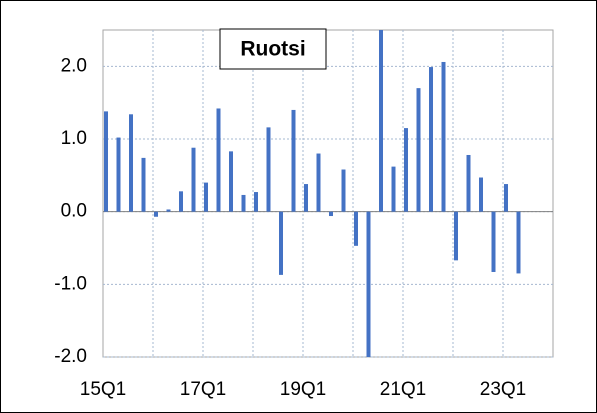  Describe the element at coordinates (74, 65) in the screenshot. I see `y-tick-label: 2.0` at that location.